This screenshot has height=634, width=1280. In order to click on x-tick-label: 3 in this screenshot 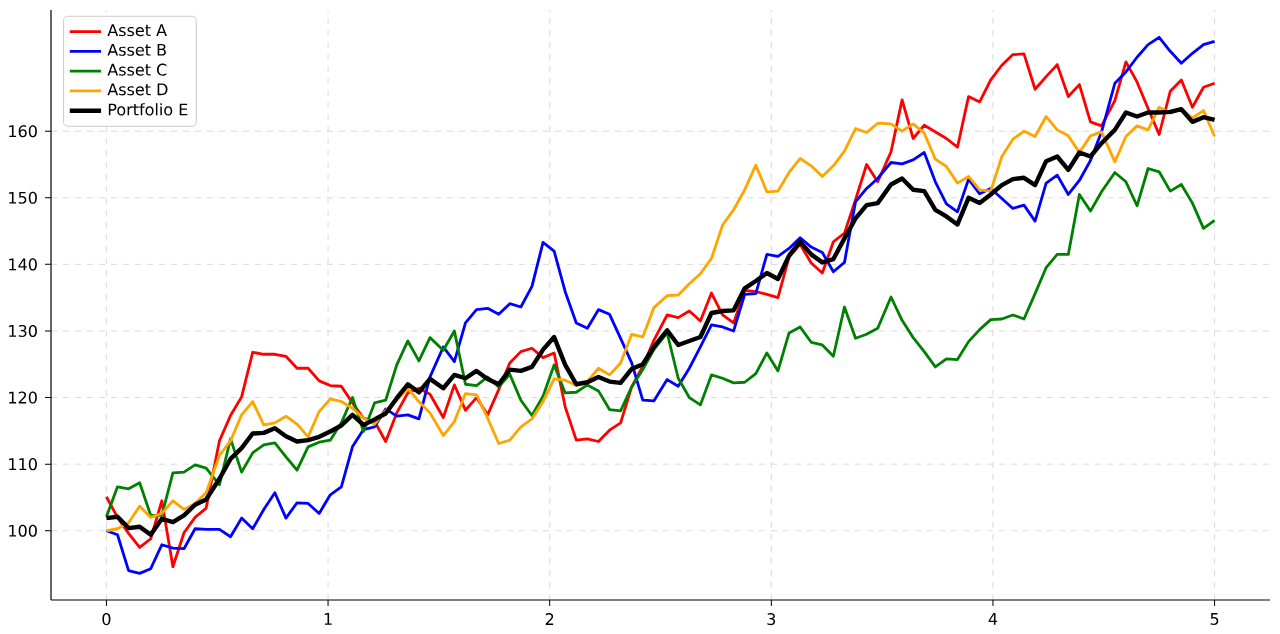, I will do `click(771, 619)`.